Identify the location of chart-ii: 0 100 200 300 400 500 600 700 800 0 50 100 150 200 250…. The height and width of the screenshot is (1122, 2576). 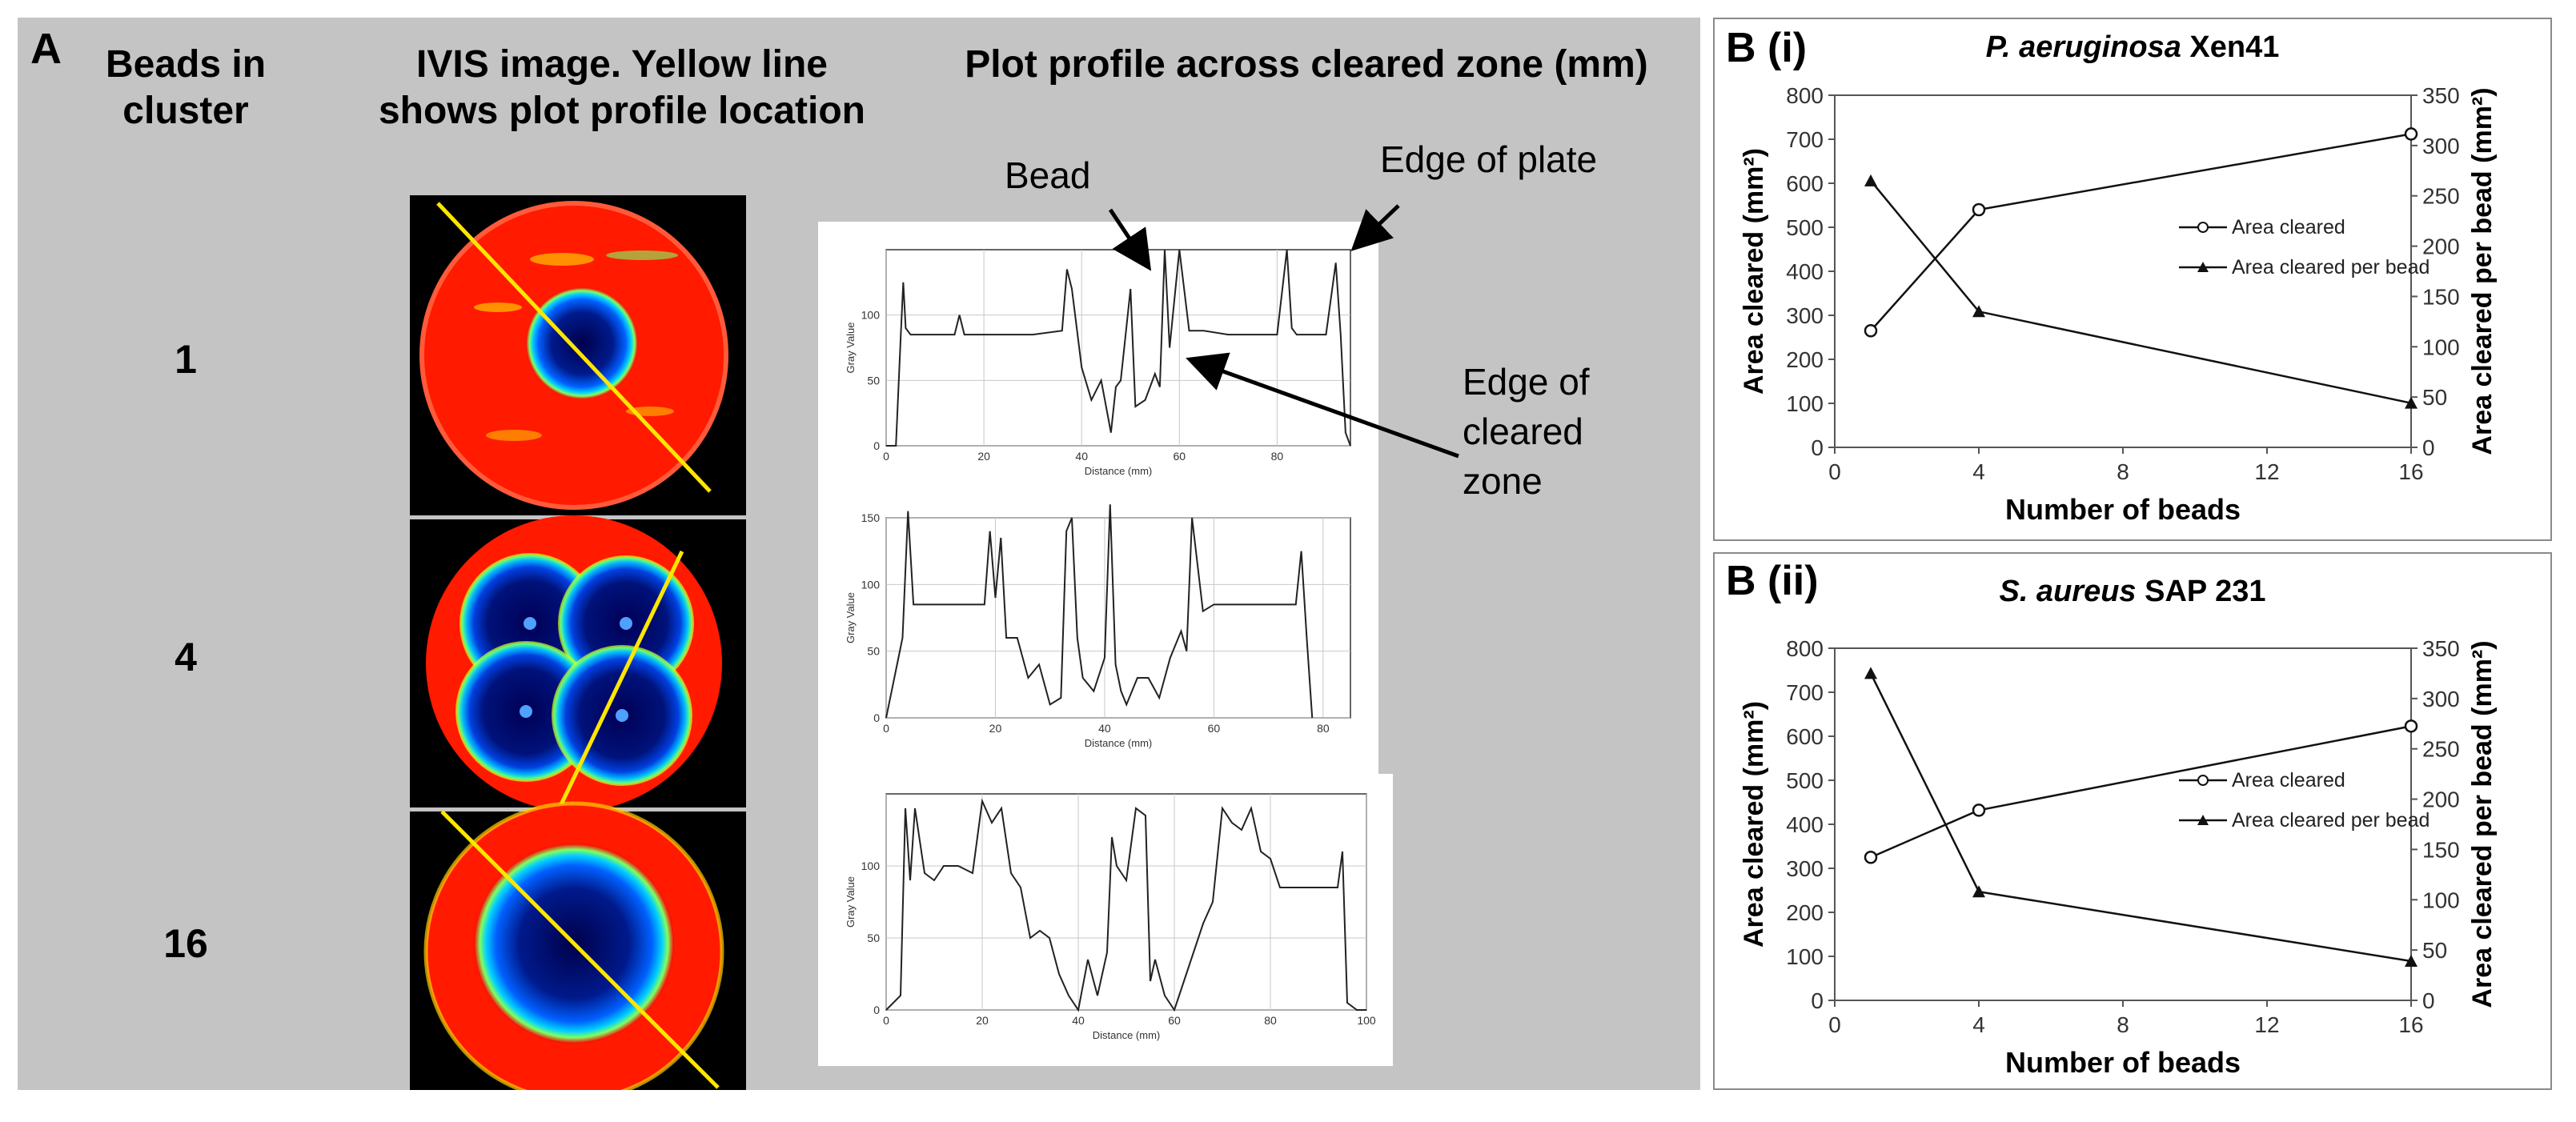
(2118, 857).